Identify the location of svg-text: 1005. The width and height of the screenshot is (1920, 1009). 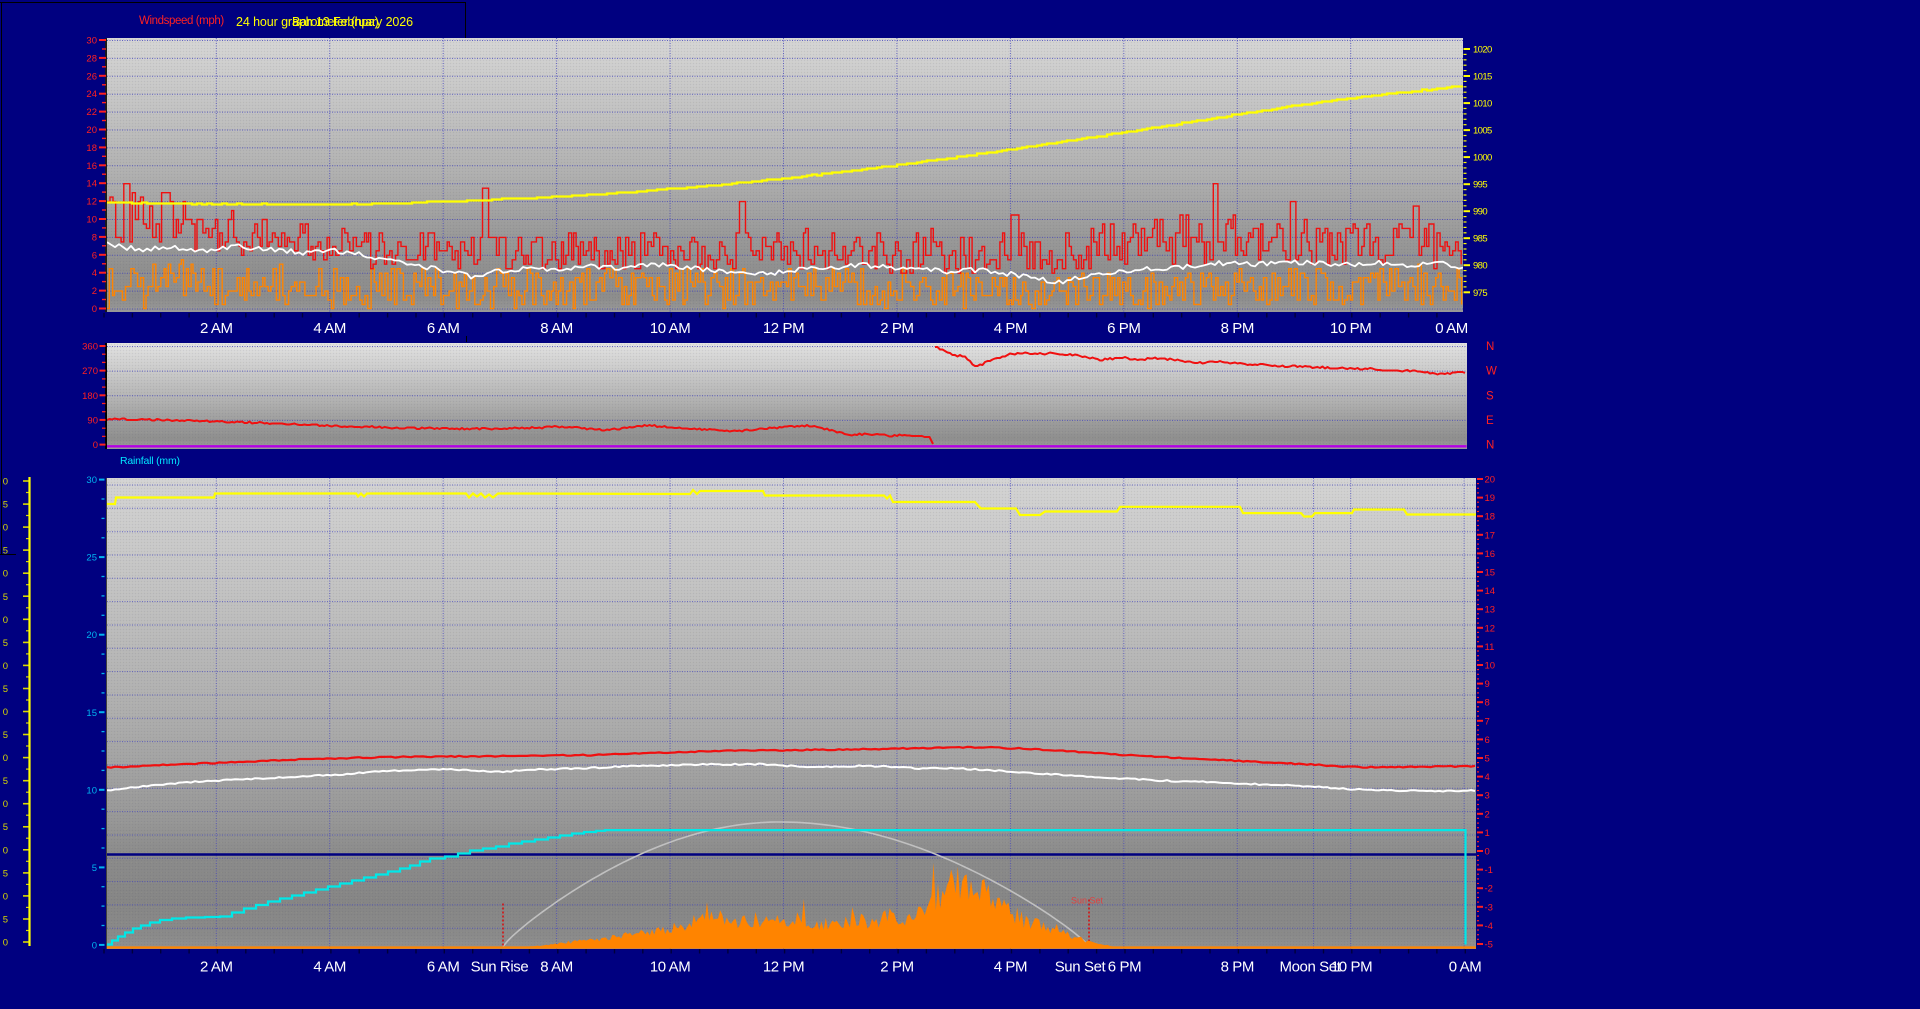
(1482, 131).